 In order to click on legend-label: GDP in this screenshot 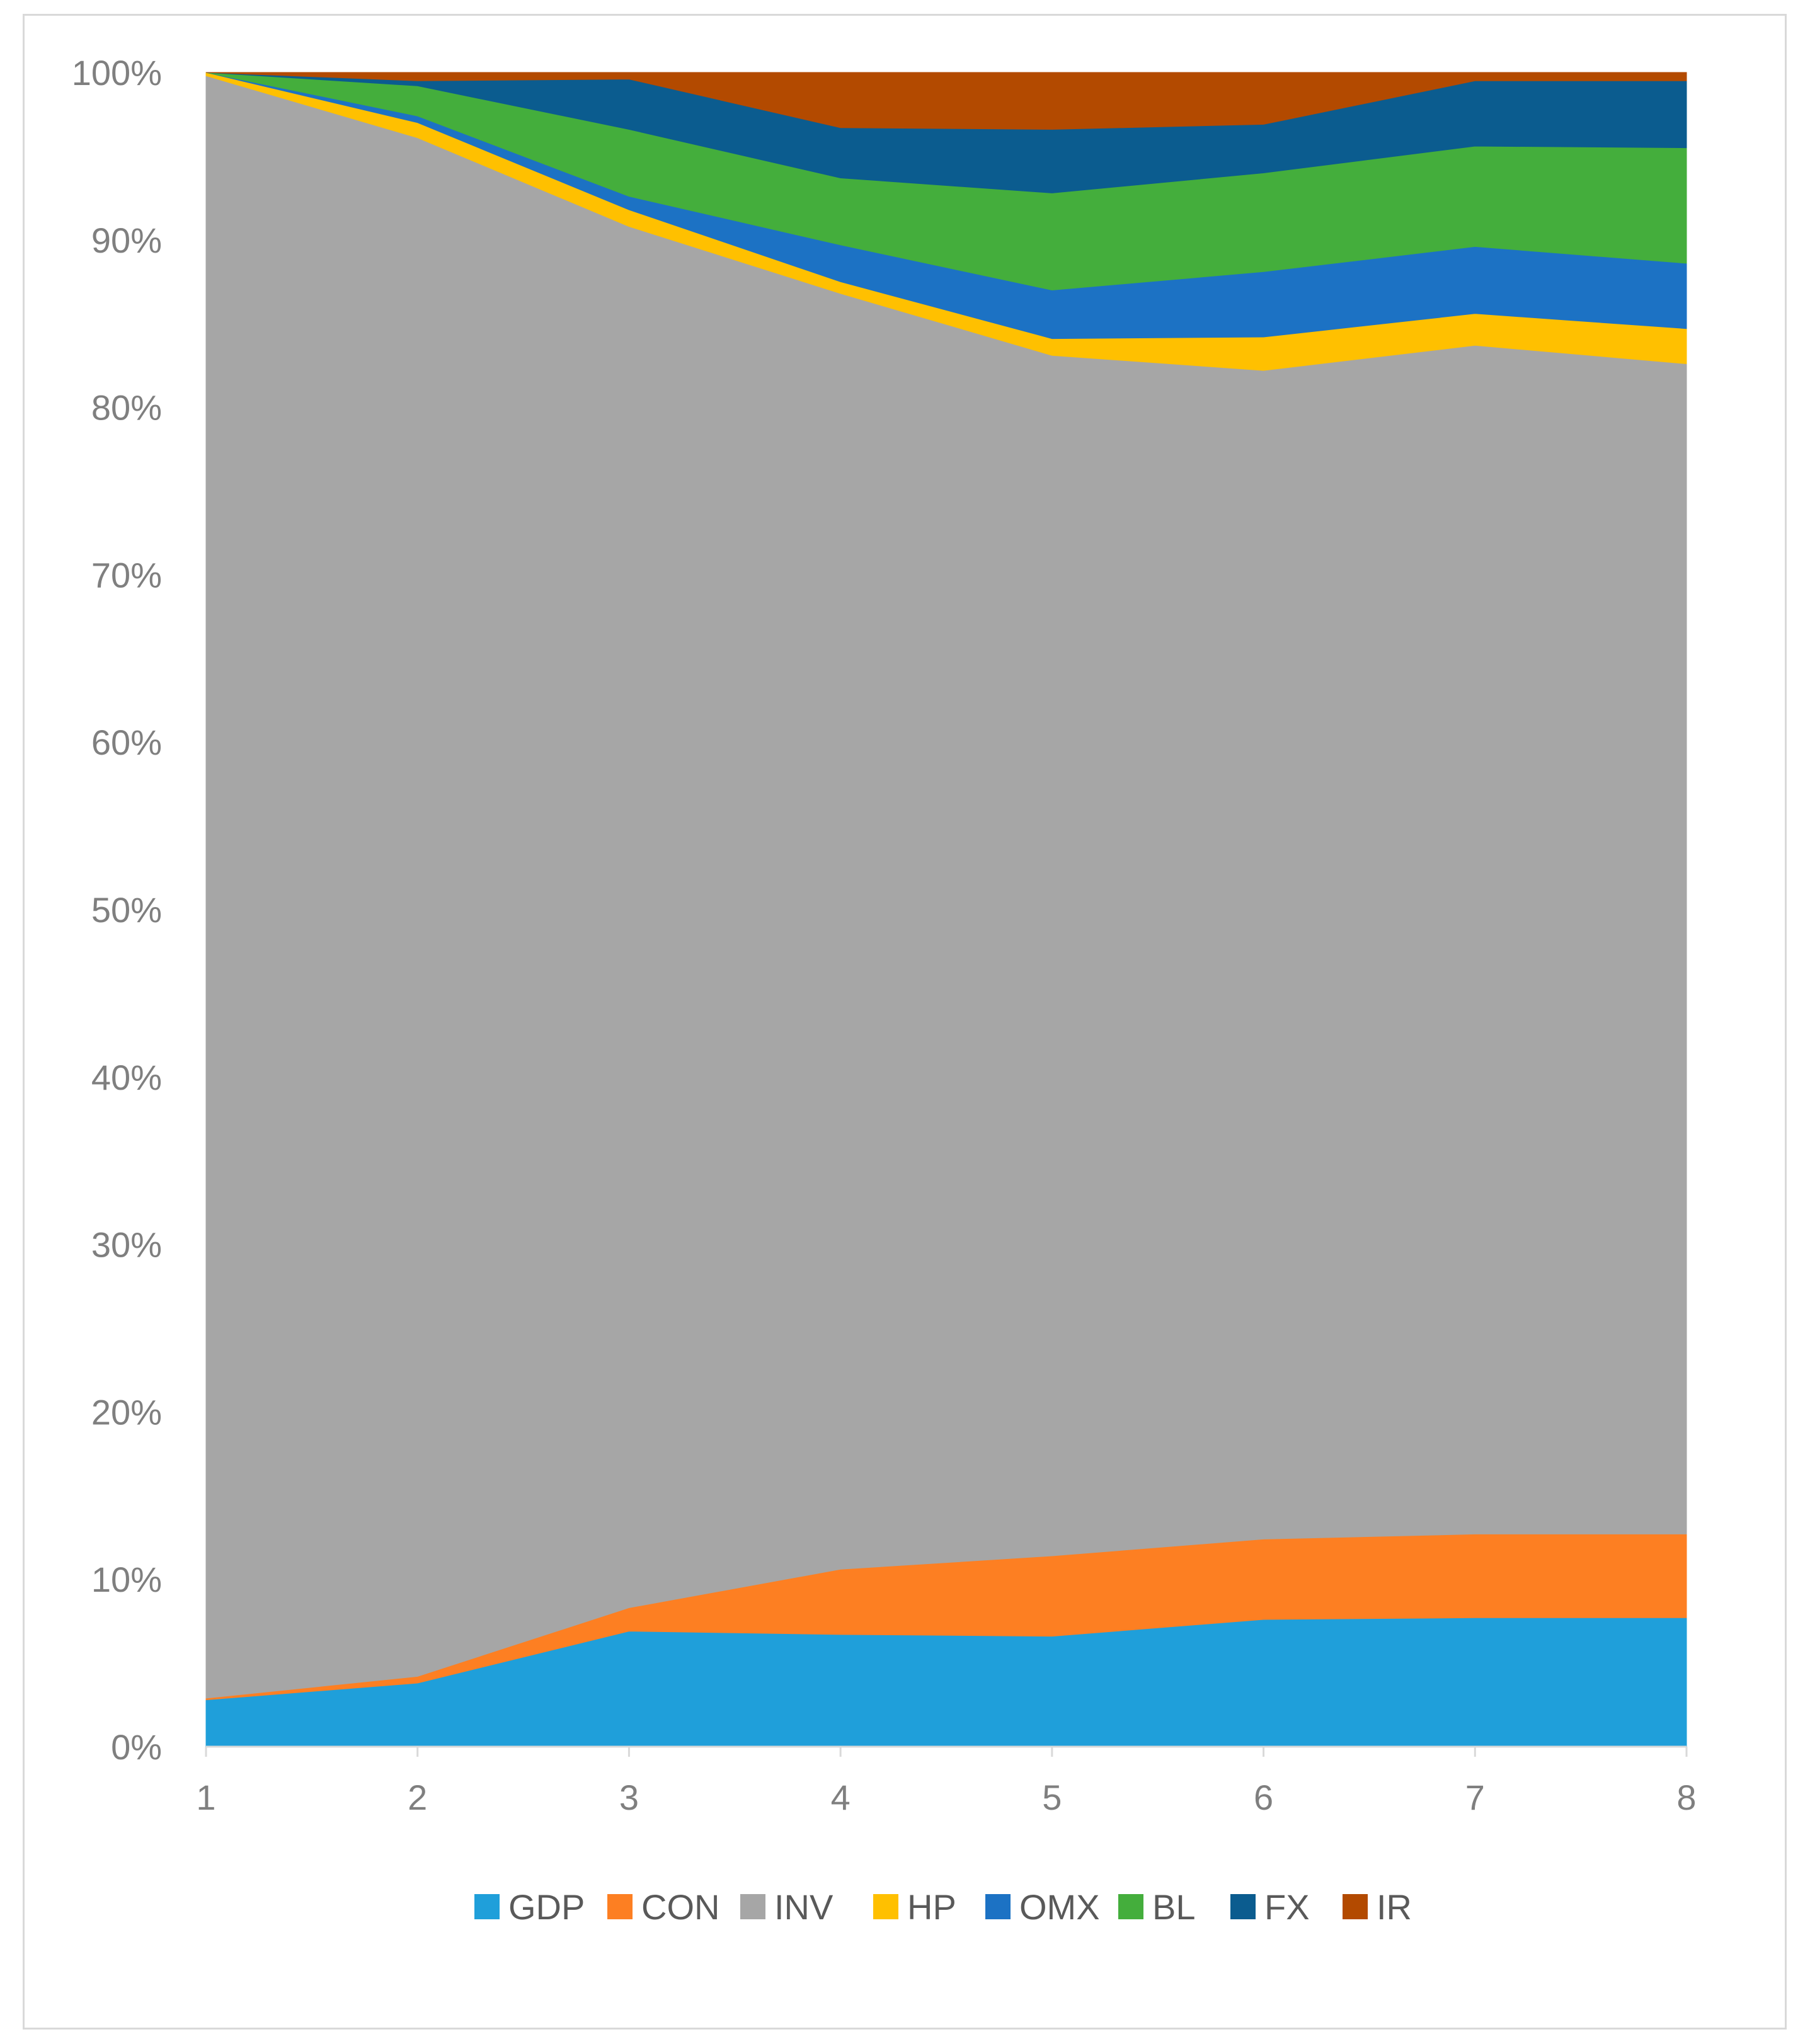, I will do `click(546, 1907)`.